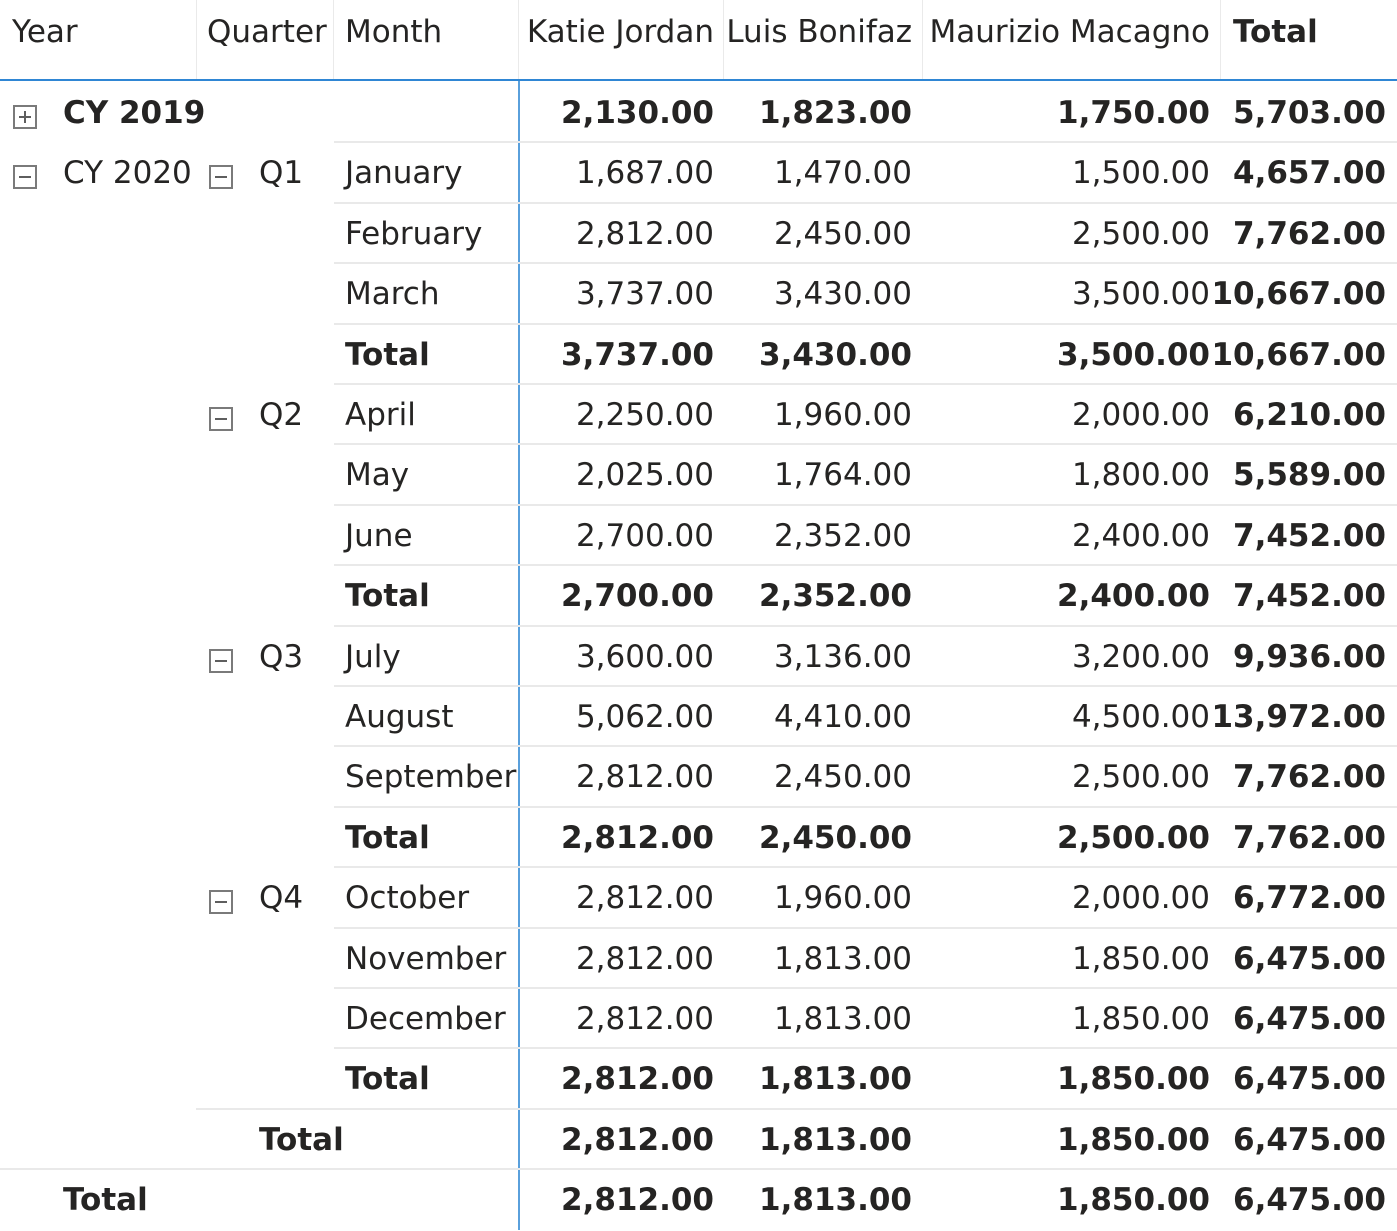  What do you see at coordinates (644, 657) in the screenshot?
I see `cell-katie-jordan: 3,600.00` at bounding box center [644, 657].